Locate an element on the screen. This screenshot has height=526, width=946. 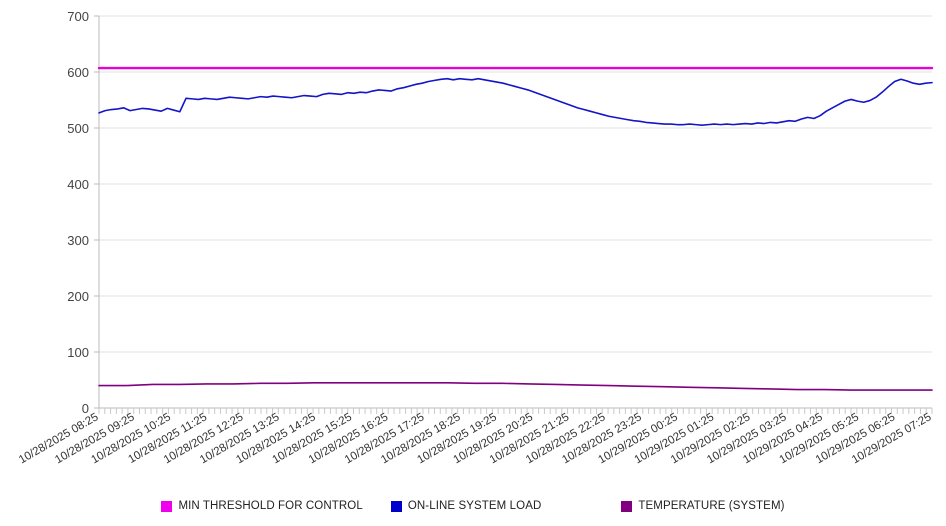
y-tick-label: 300 is located at coordinates (78, 240).